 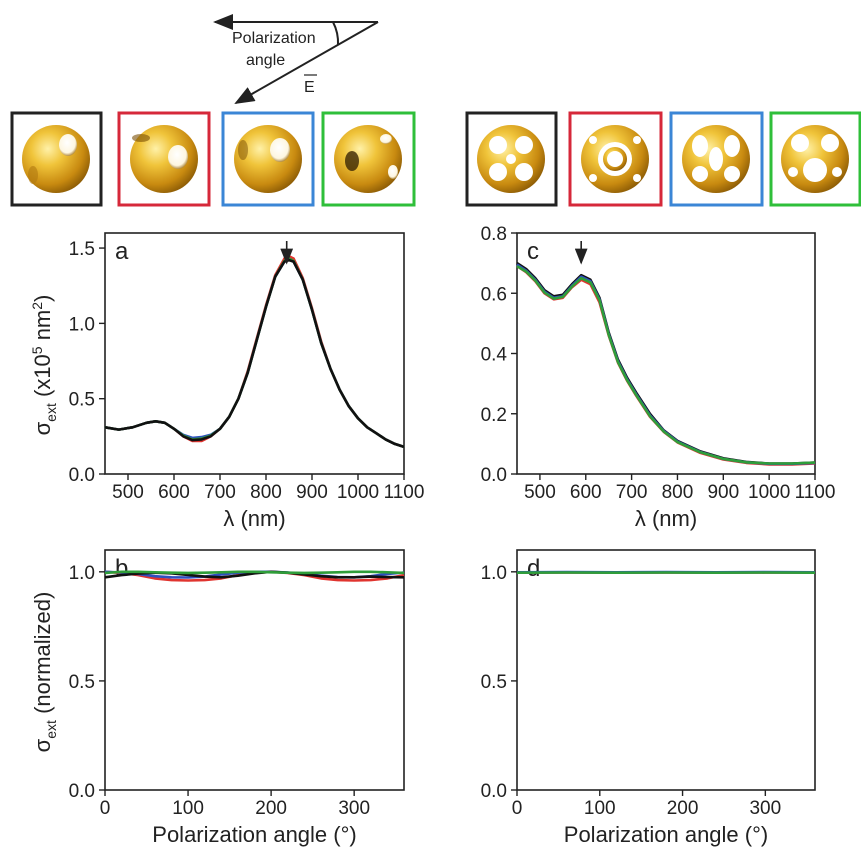 I want to click on y-axis-title-top: σext (x105 nm2), so click(x=44, y=365).